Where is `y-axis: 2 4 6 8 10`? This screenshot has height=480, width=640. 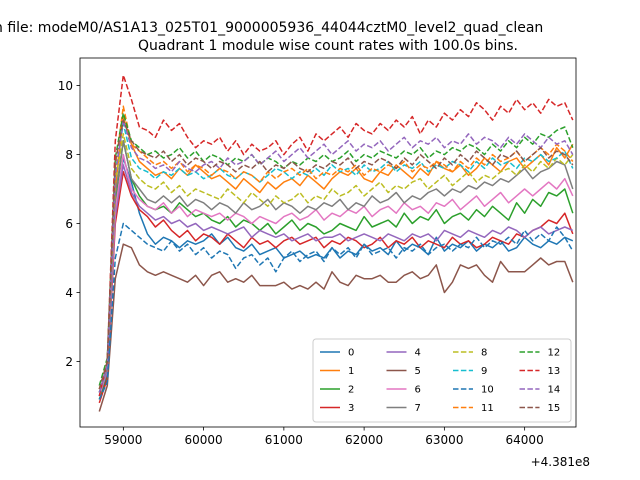
y-axis: 2 4 6 8 10 is located at coordinates (69, 224).